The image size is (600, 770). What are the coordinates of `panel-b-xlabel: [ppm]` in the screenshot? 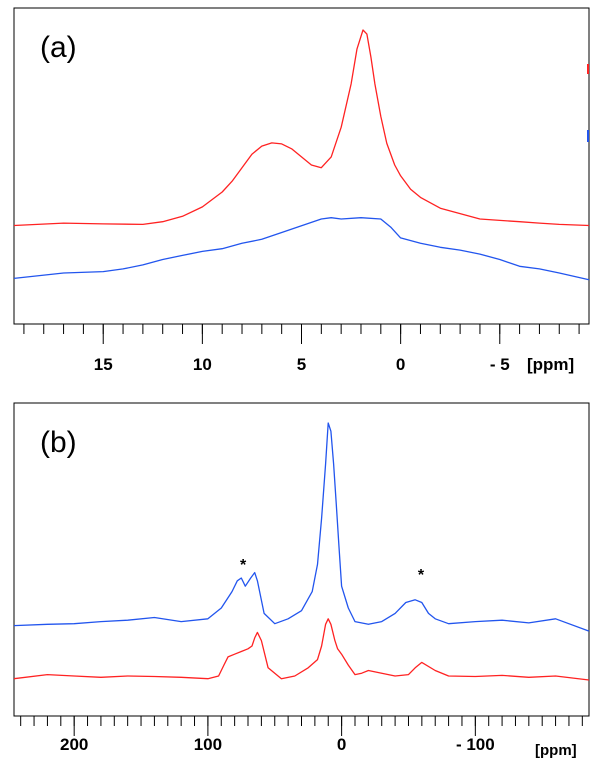 It's located at (556, 750).